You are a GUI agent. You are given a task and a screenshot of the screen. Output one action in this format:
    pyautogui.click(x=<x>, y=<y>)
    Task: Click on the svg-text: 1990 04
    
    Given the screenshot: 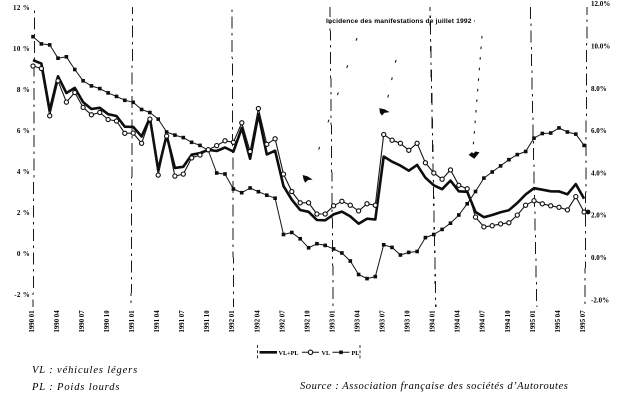 What is the action you would take?
    pyautogui.click(x=57, y=321)
    